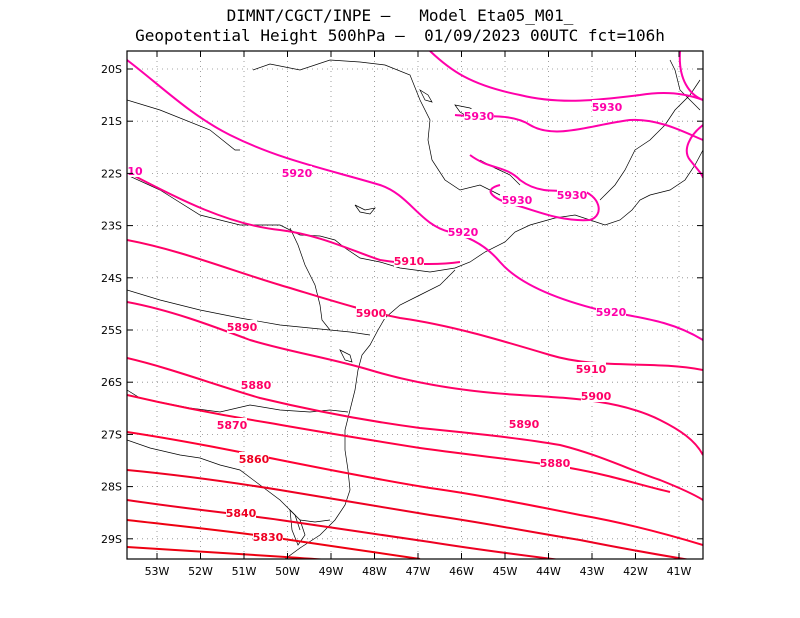  Describe the element at coordinates (592, 571) in the screenshot. I see `lon-label-43W: 43W` at that location.